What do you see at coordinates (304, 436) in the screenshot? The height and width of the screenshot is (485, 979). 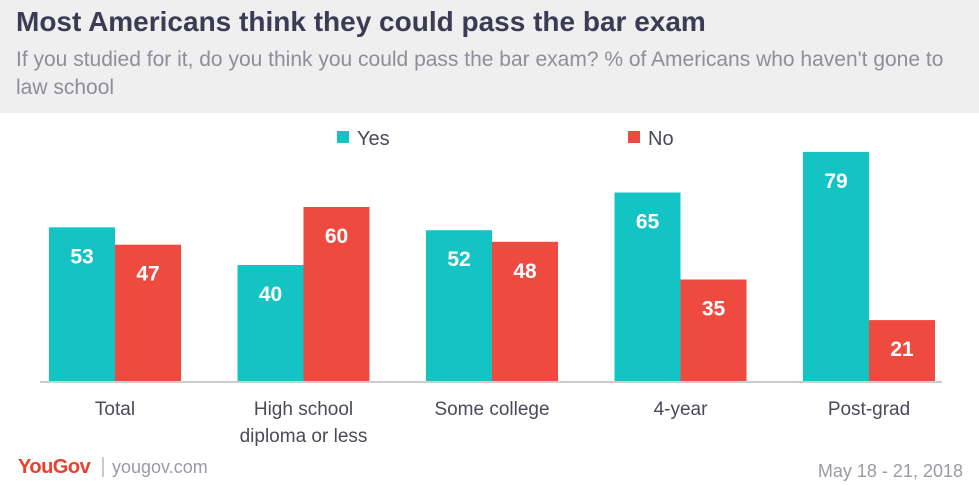 I see `category-label-1-1: diploma or less` at bounding box center [304, 436].